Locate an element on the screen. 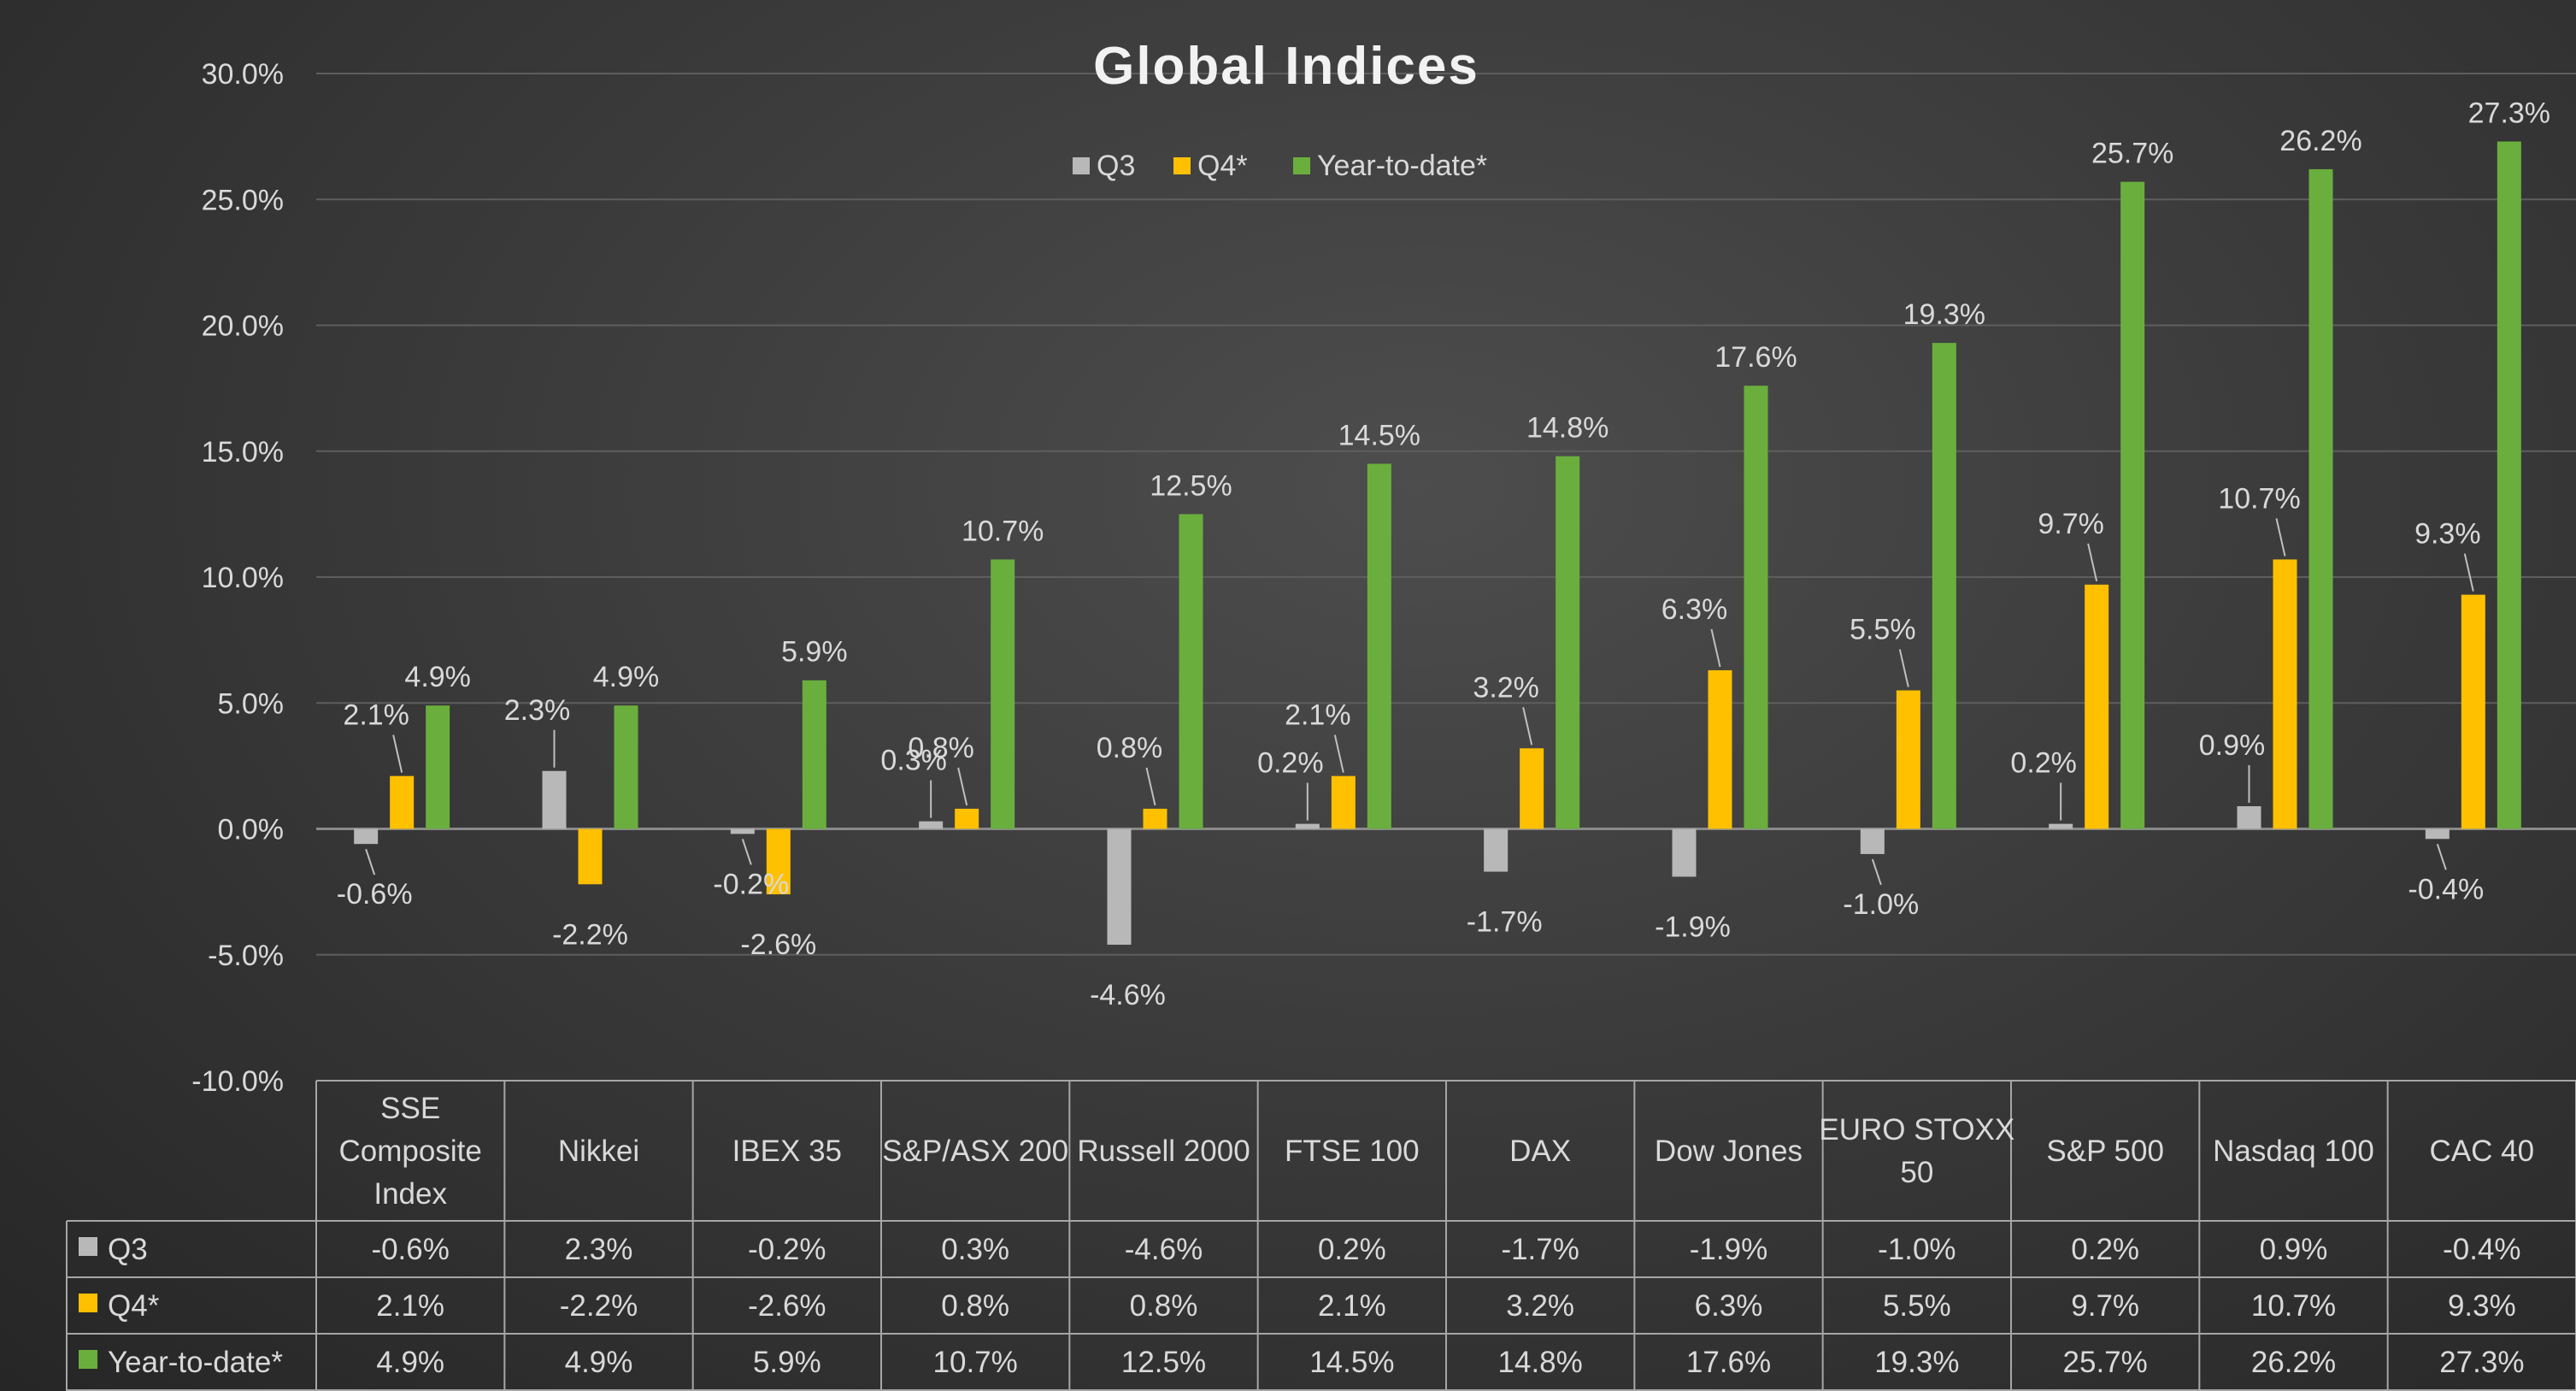 The width and height of the screenshot is (2576, 1391). legend: Q3 Q4* Year-to-date* is located at coordinates (1280, 166).